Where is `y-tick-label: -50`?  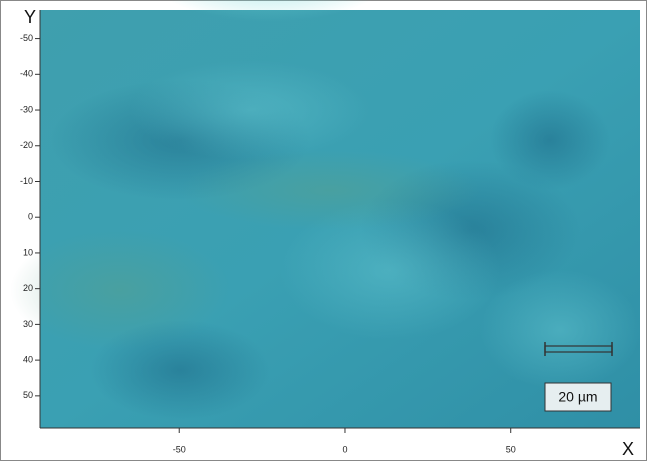
y-tick-label: -50 is located at coordinates (26, 38).